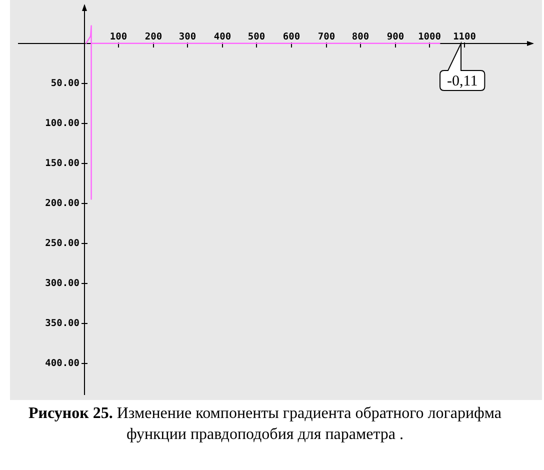  I want to click on y-tick-label: 100.00, so click(62, 123).